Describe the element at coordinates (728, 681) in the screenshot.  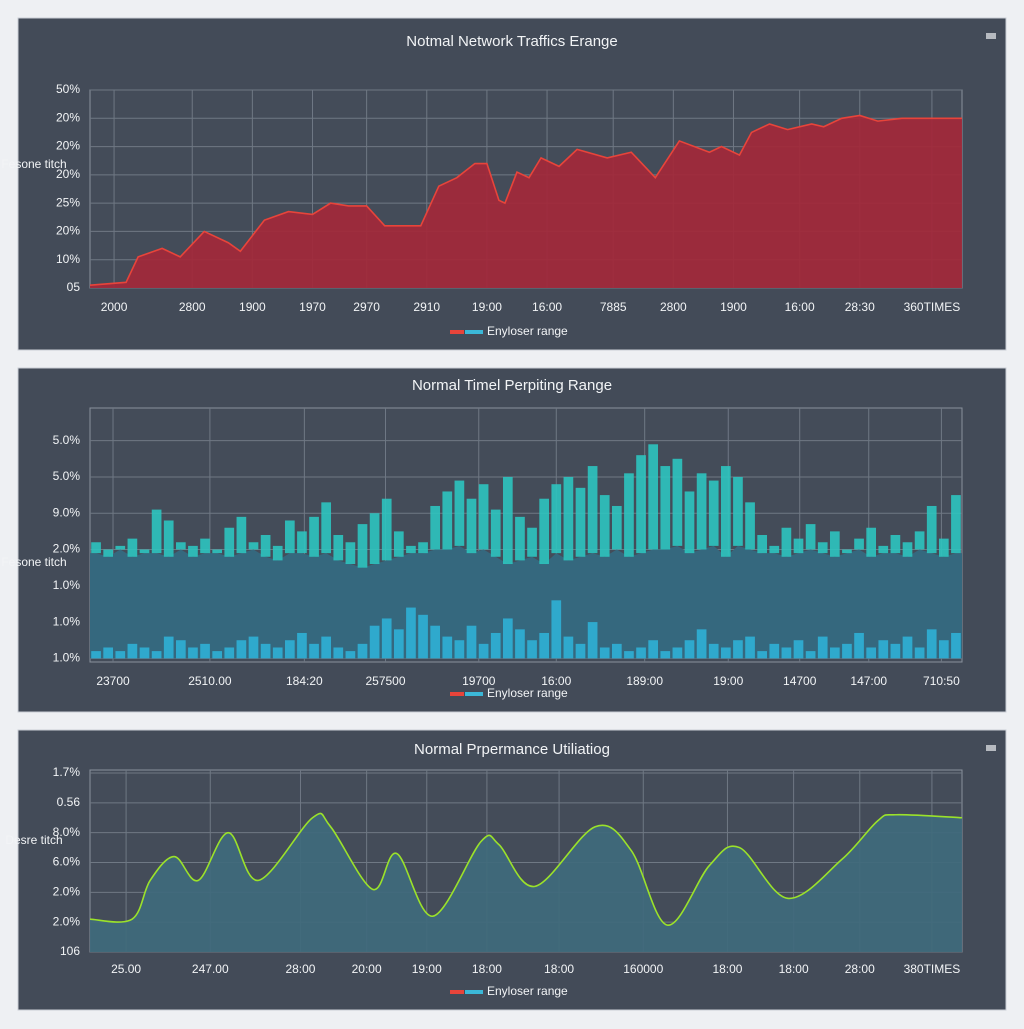
I see `x-tick-label: 19:00` at that location.